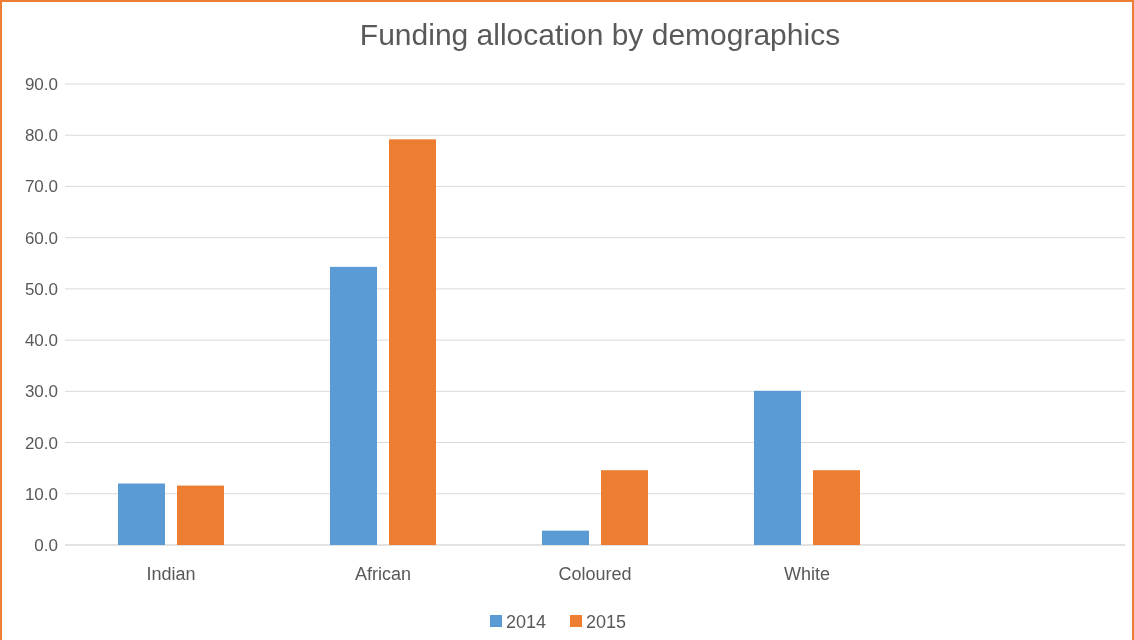 This screenshot has width=1134, height=640. Describe the element at coordinates (41, 238) in the screenshot. I see `y-tick-label: 60.0` at that location.